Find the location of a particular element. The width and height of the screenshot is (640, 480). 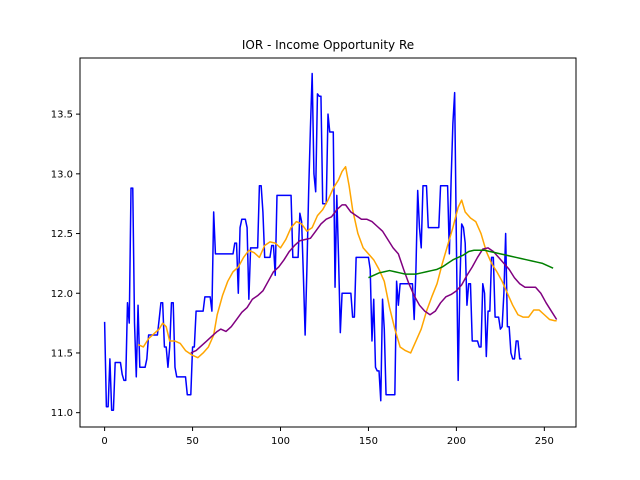

x-tick-label: 100 is located at coordinates (280, 441).